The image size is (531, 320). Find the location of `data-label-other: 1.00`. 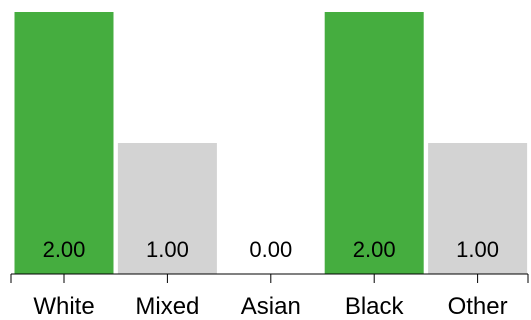

data-label-other: 1.00 is located at coordinates (477, 249).